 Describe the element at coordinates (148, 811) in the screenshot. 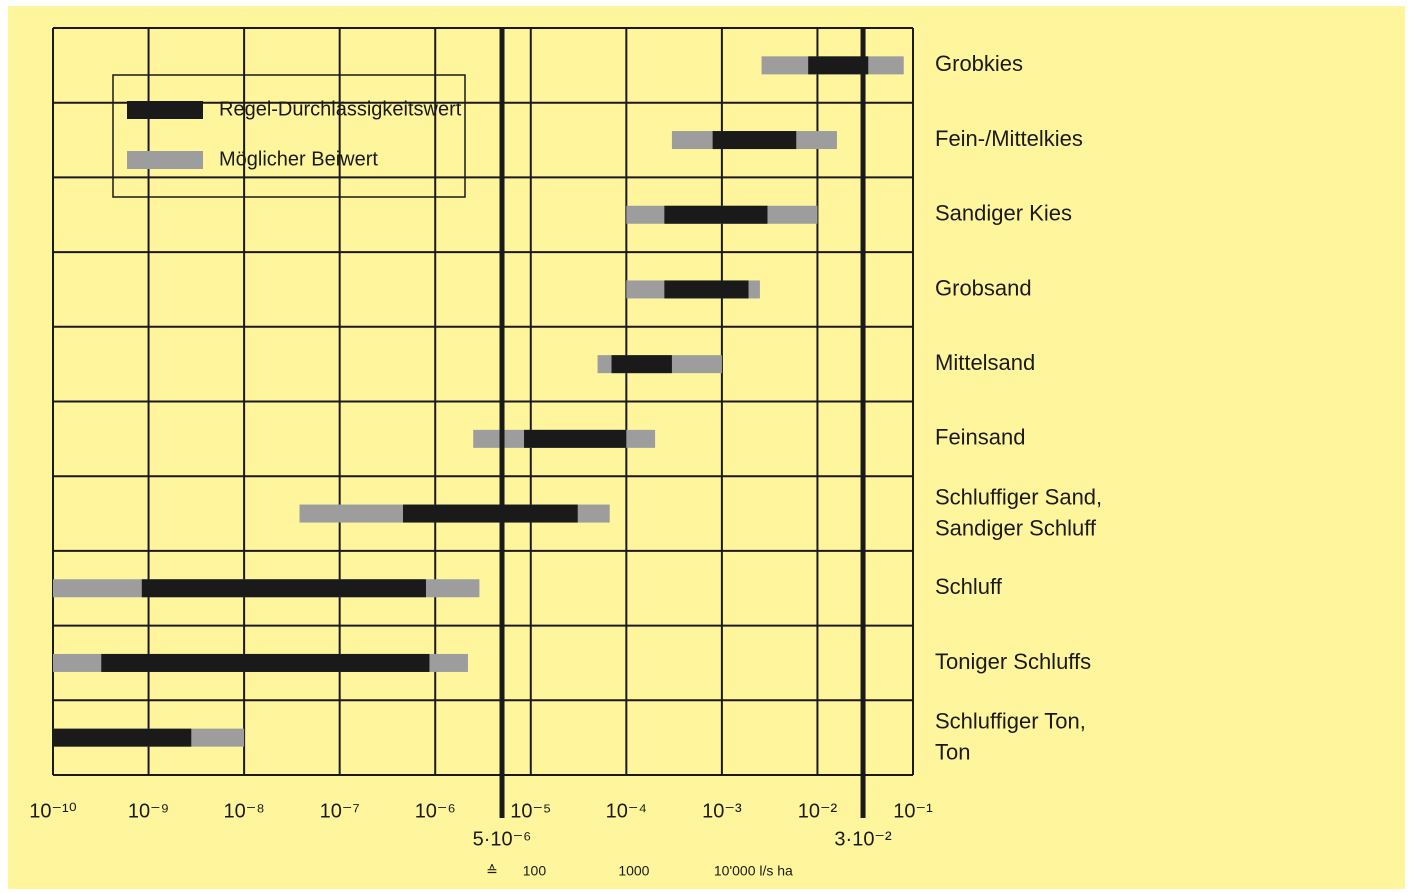

I see `x-tick-label: 10⁻⁹` at that location.